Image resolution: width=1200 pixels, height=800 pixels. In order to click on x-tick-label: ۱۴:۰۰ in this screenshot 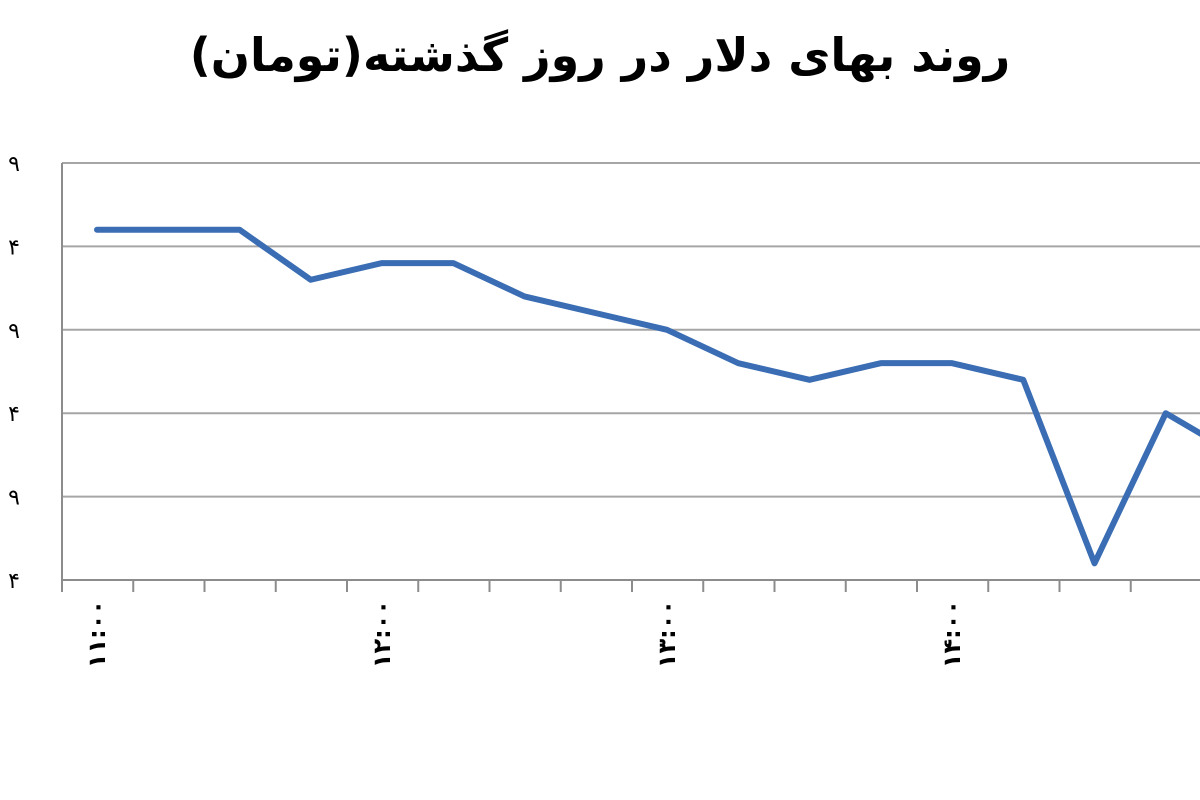, I will do `click(952, 634)`.